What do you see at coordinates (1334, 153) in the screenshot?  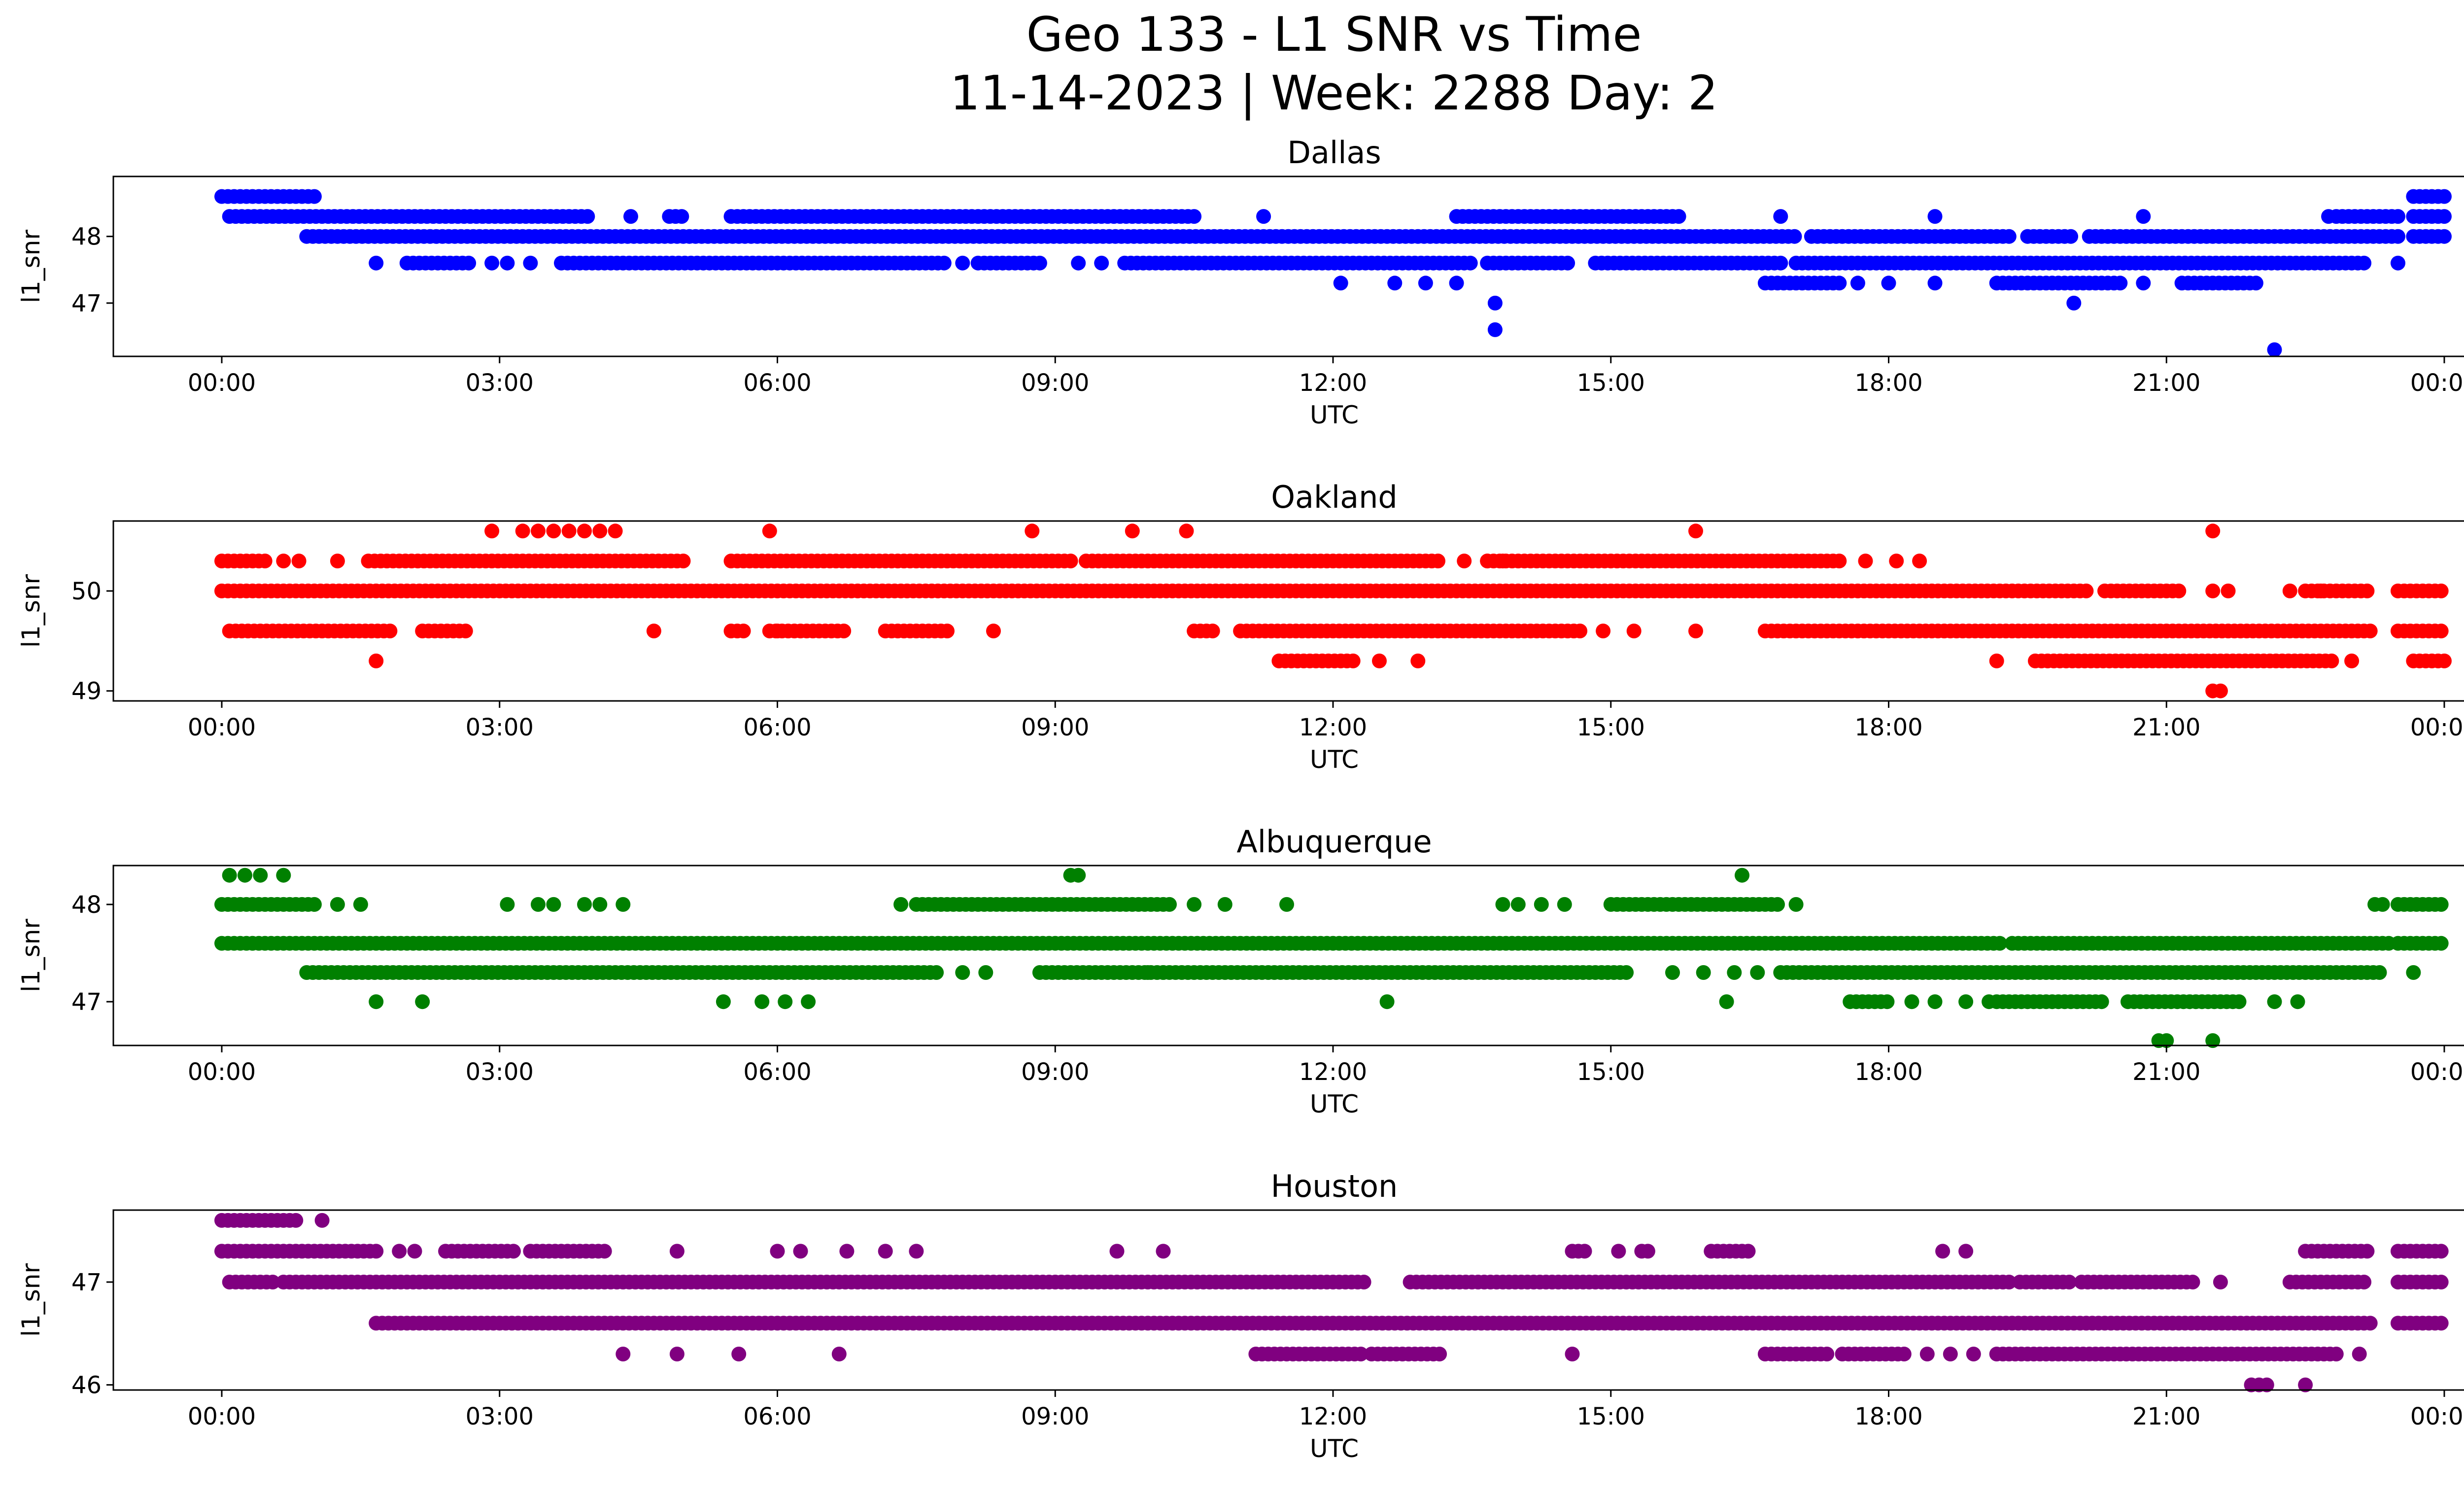 I see `subplot-title: Dallas` at bounding box center [1334, 153].